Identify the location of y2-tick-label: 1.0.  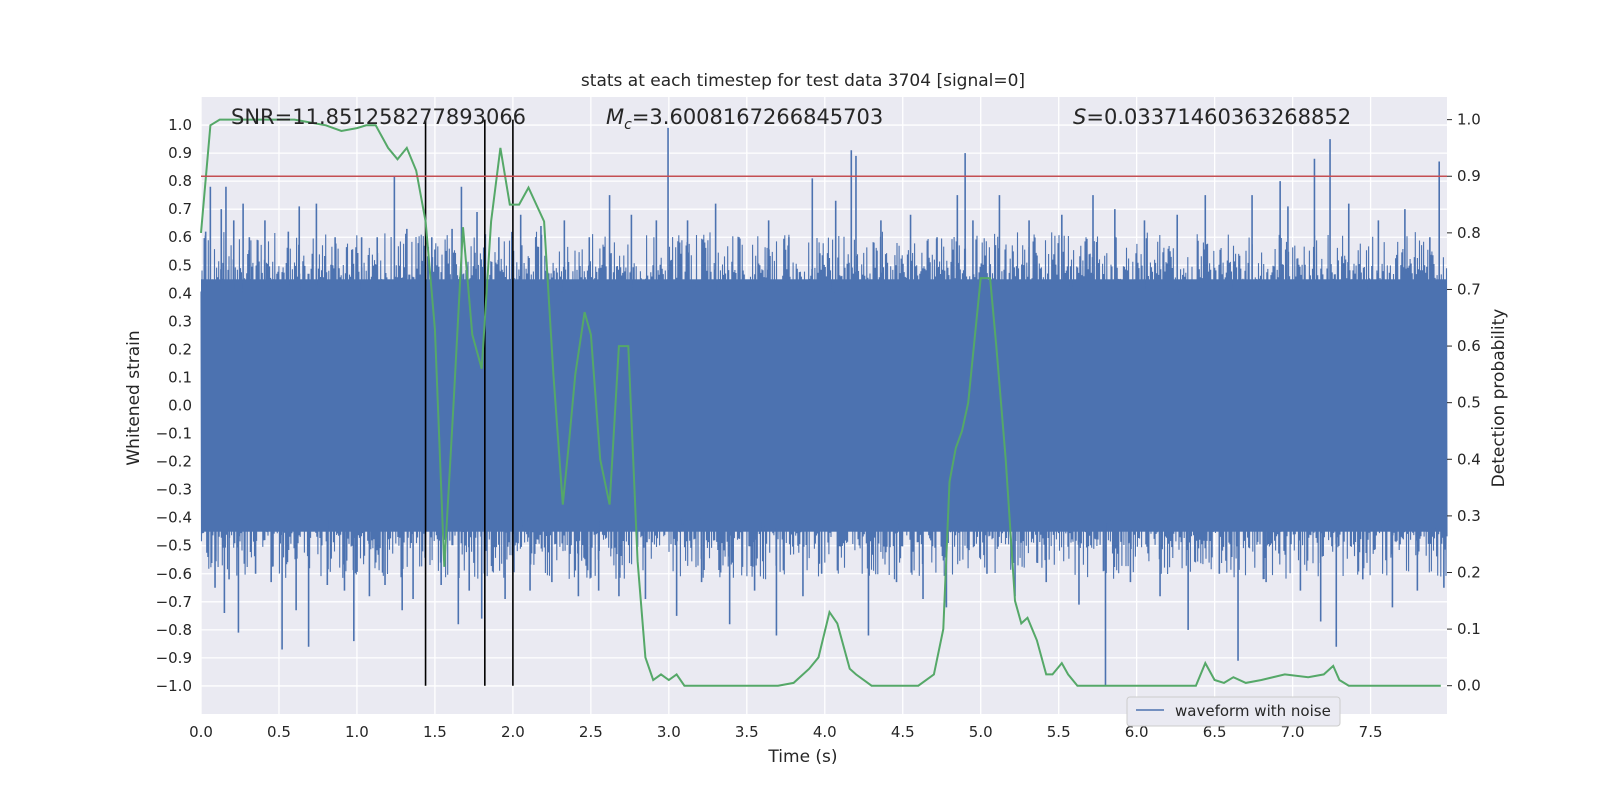
(1469, 120).